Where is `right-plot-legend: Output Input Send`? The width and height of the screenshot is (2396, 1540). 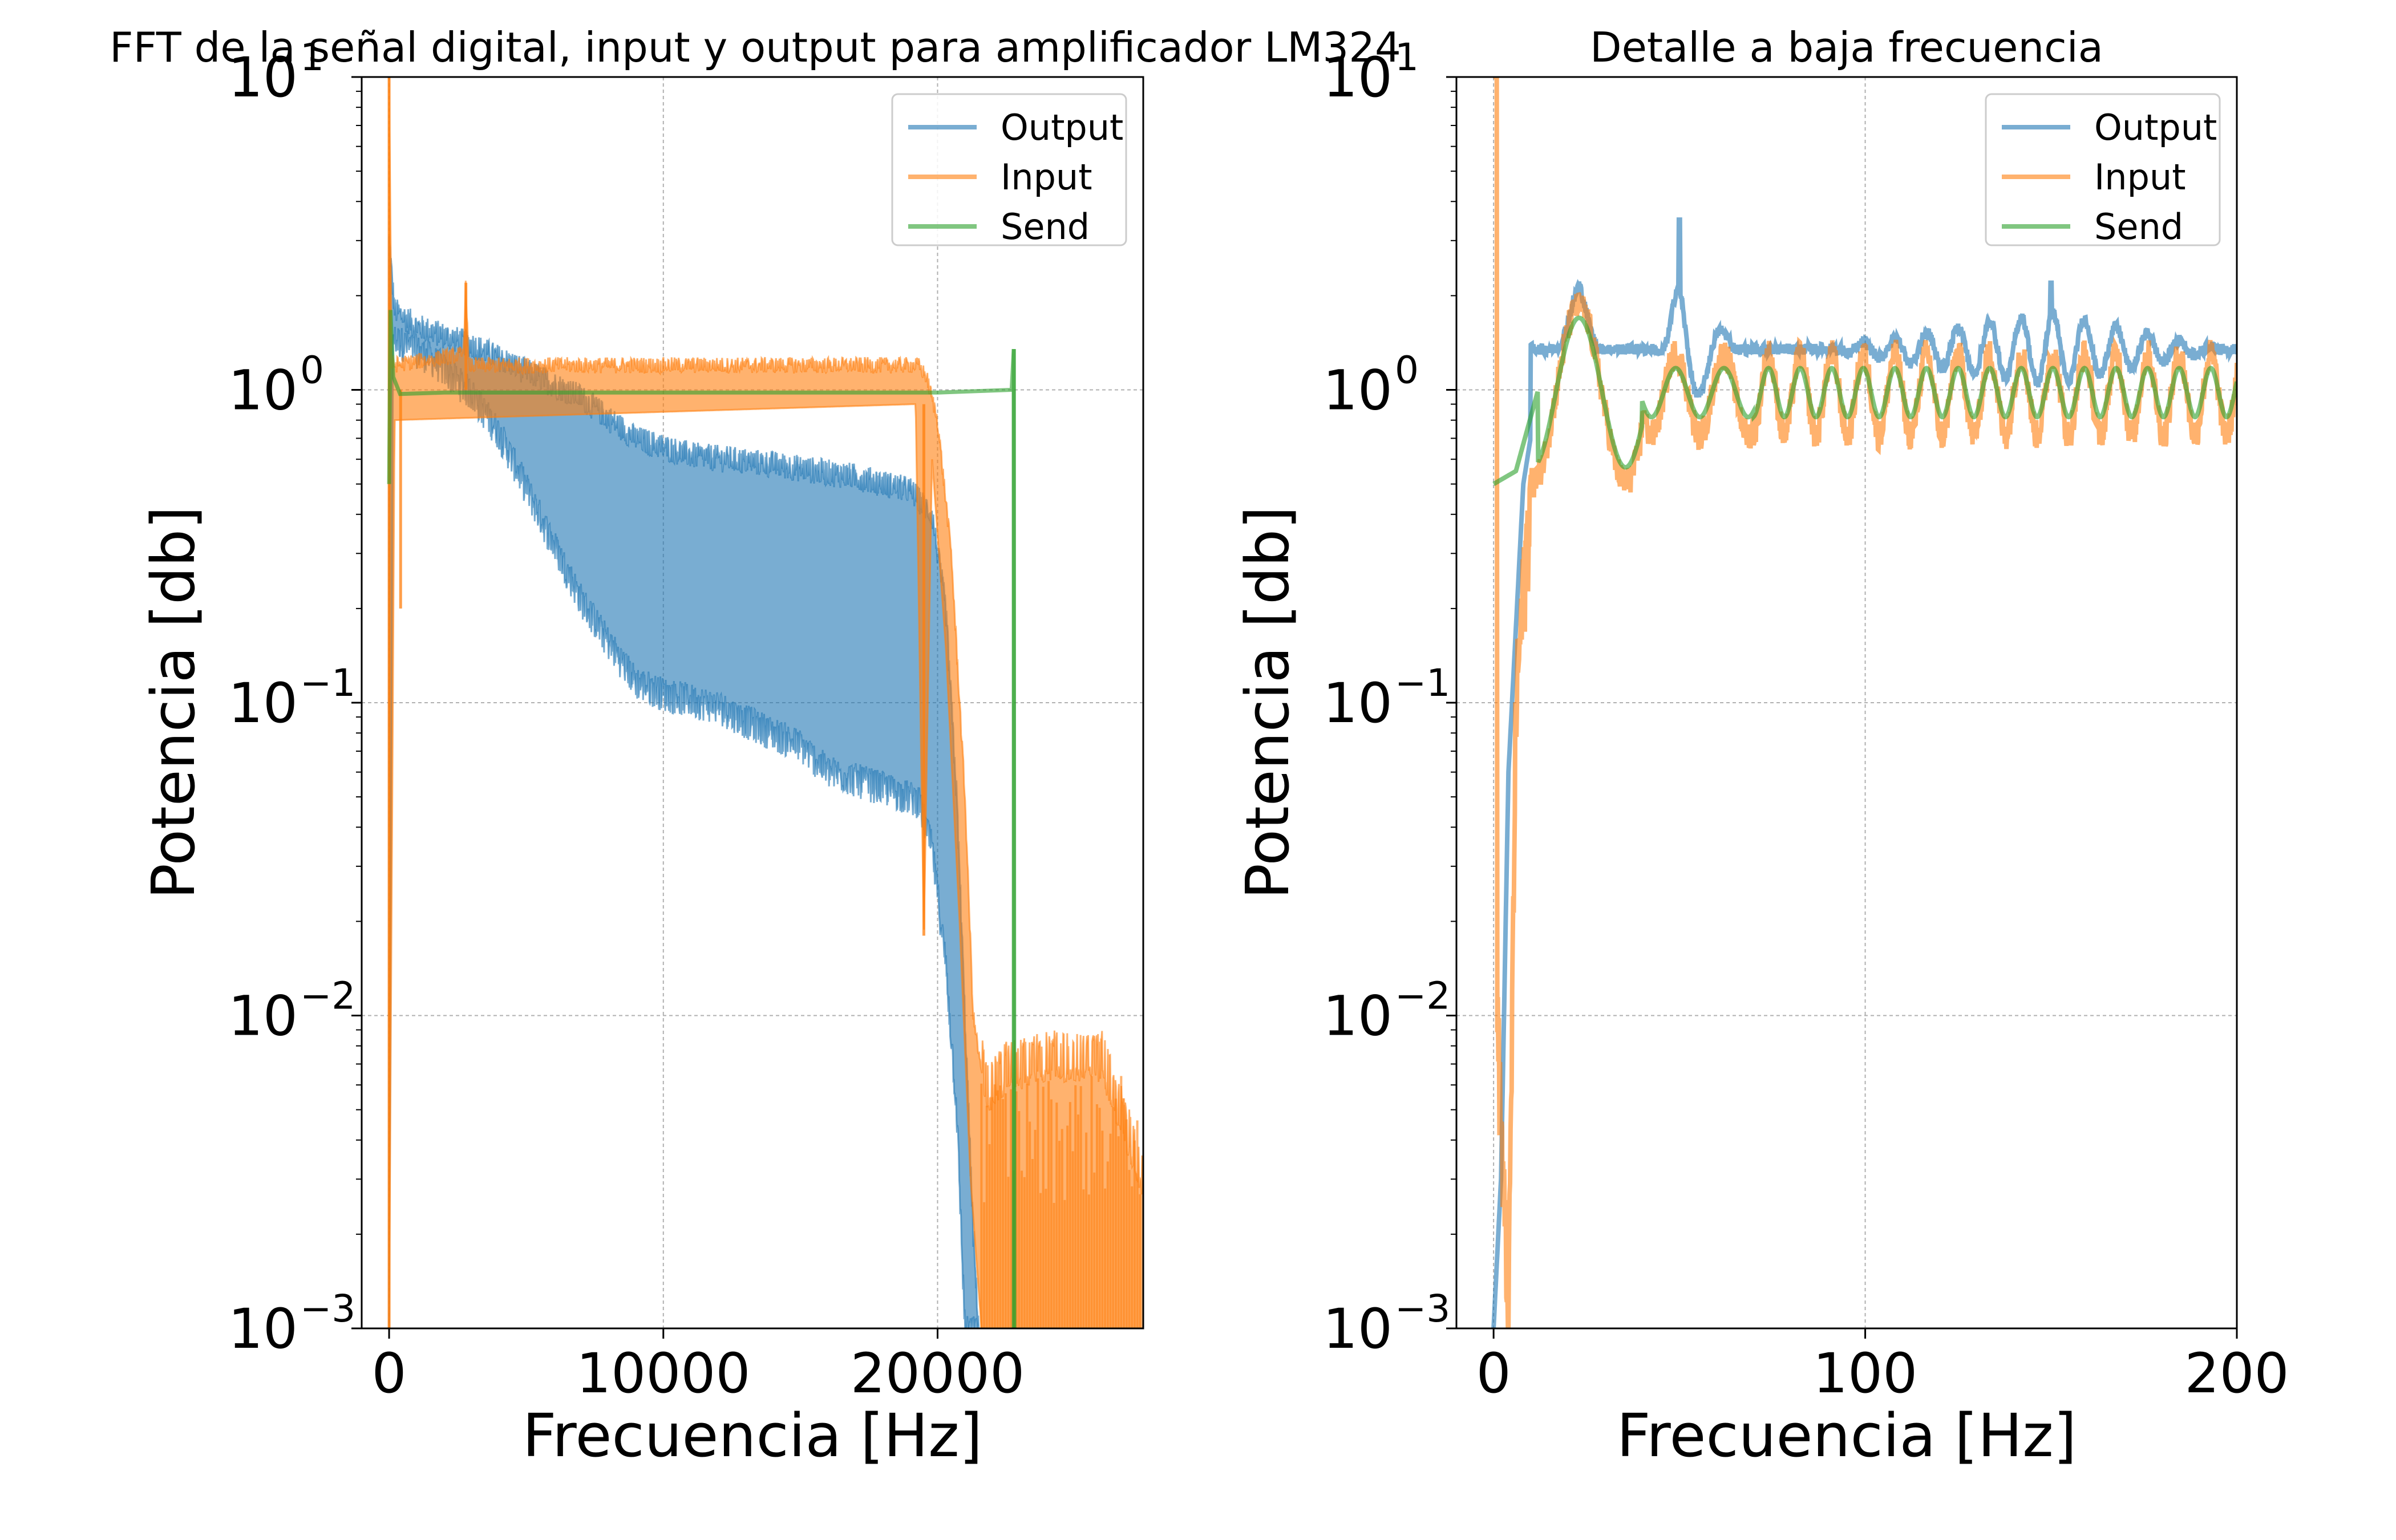 right-plot-legend: Output Input Send is located at coordinates (2103, 171).